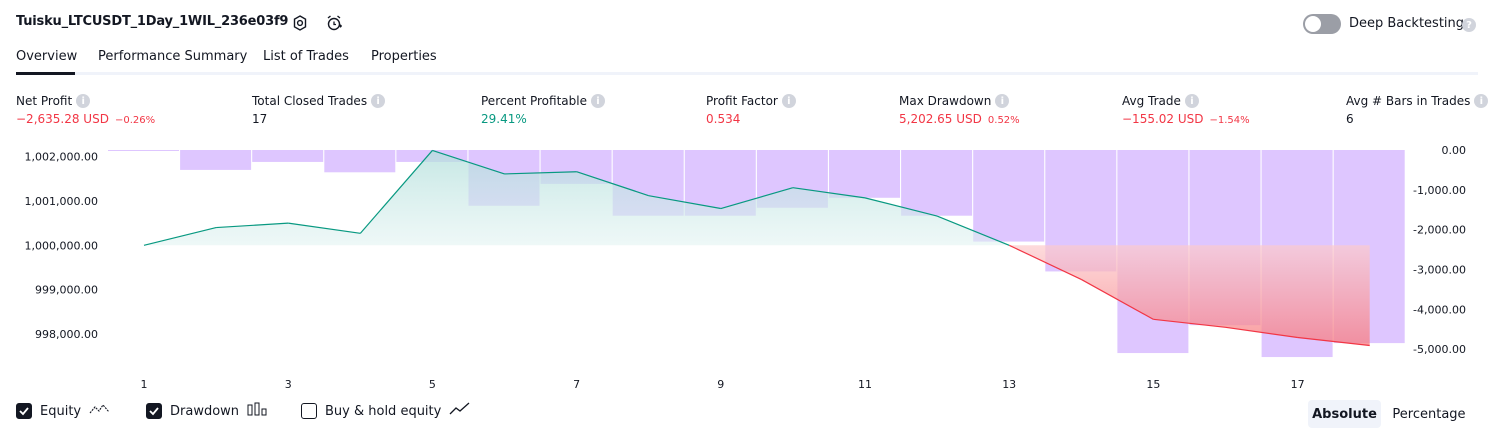  Describe the element at coordinates (959, 110) in the screenshot. I see `metric-max-drawdown: Max Drawdown i 5,202.65 USD 0.52%` at that location.